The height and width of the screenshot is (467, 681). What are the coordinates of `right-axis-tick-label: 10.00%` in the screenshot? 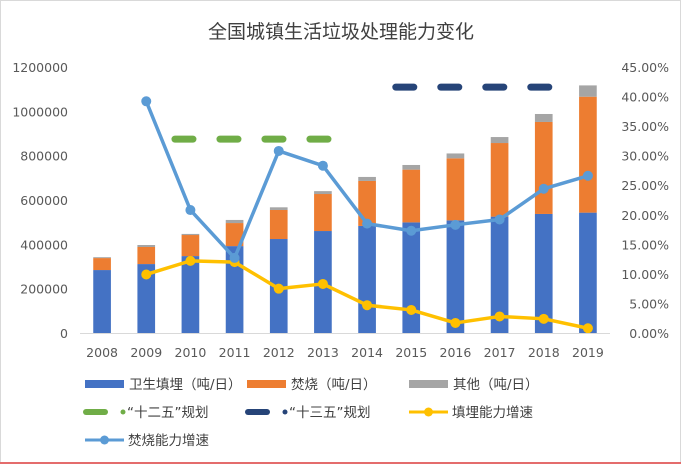 It's located at (645, 274).